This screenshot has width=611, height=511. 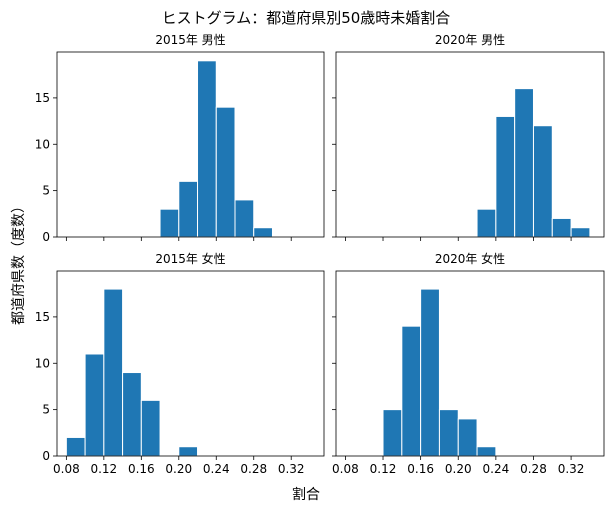 I want to click on figure-title: ヒストグラム：都道府県別50歳時未婚割合, so click(x=306, y=18).